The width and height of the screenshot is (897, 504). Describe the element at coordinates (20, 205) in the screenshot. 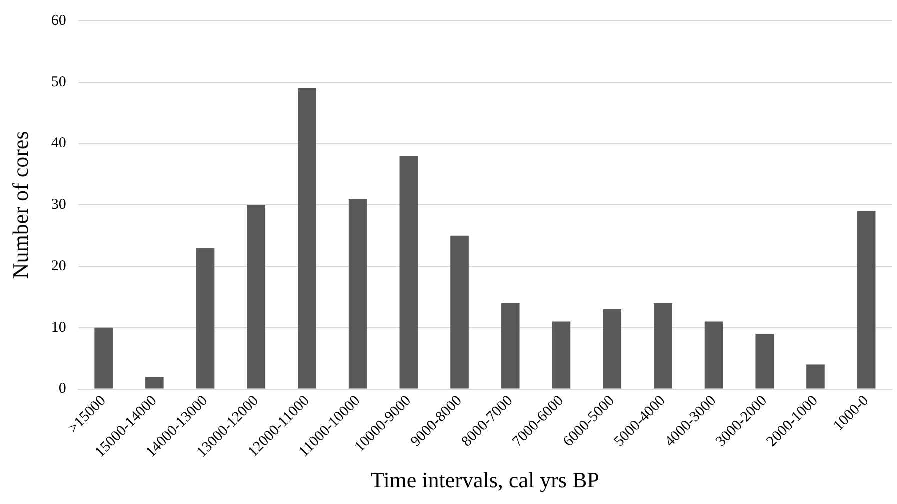

I see `y-axis-title: Number of cores` at that location.